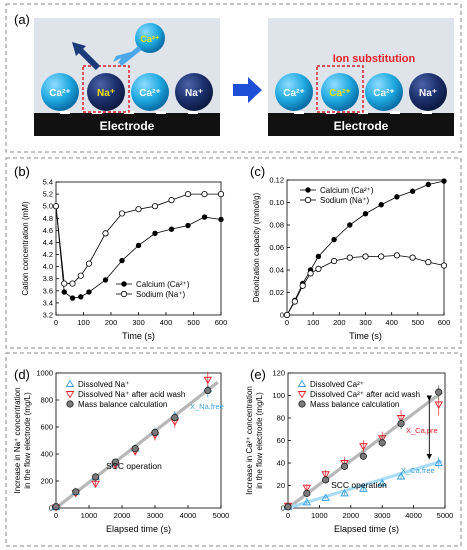 The width and height of the screenshot is (467, 550). What do you see at coordinates (365, 336) in the screenshot?
I see `x-axis-label-c: Time (s)` at bounding box center [365, 336].